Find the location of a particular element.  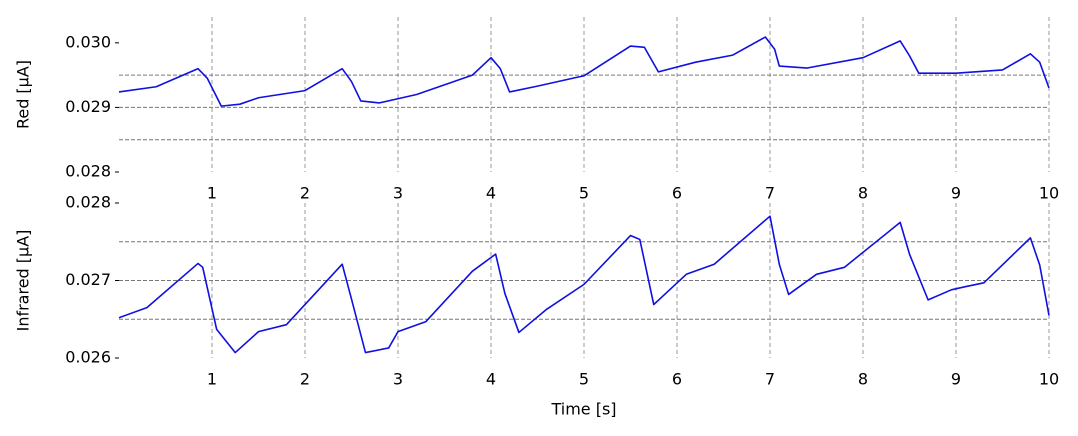

y-tick-label: 0.026 is located at coordinates (88, 357).